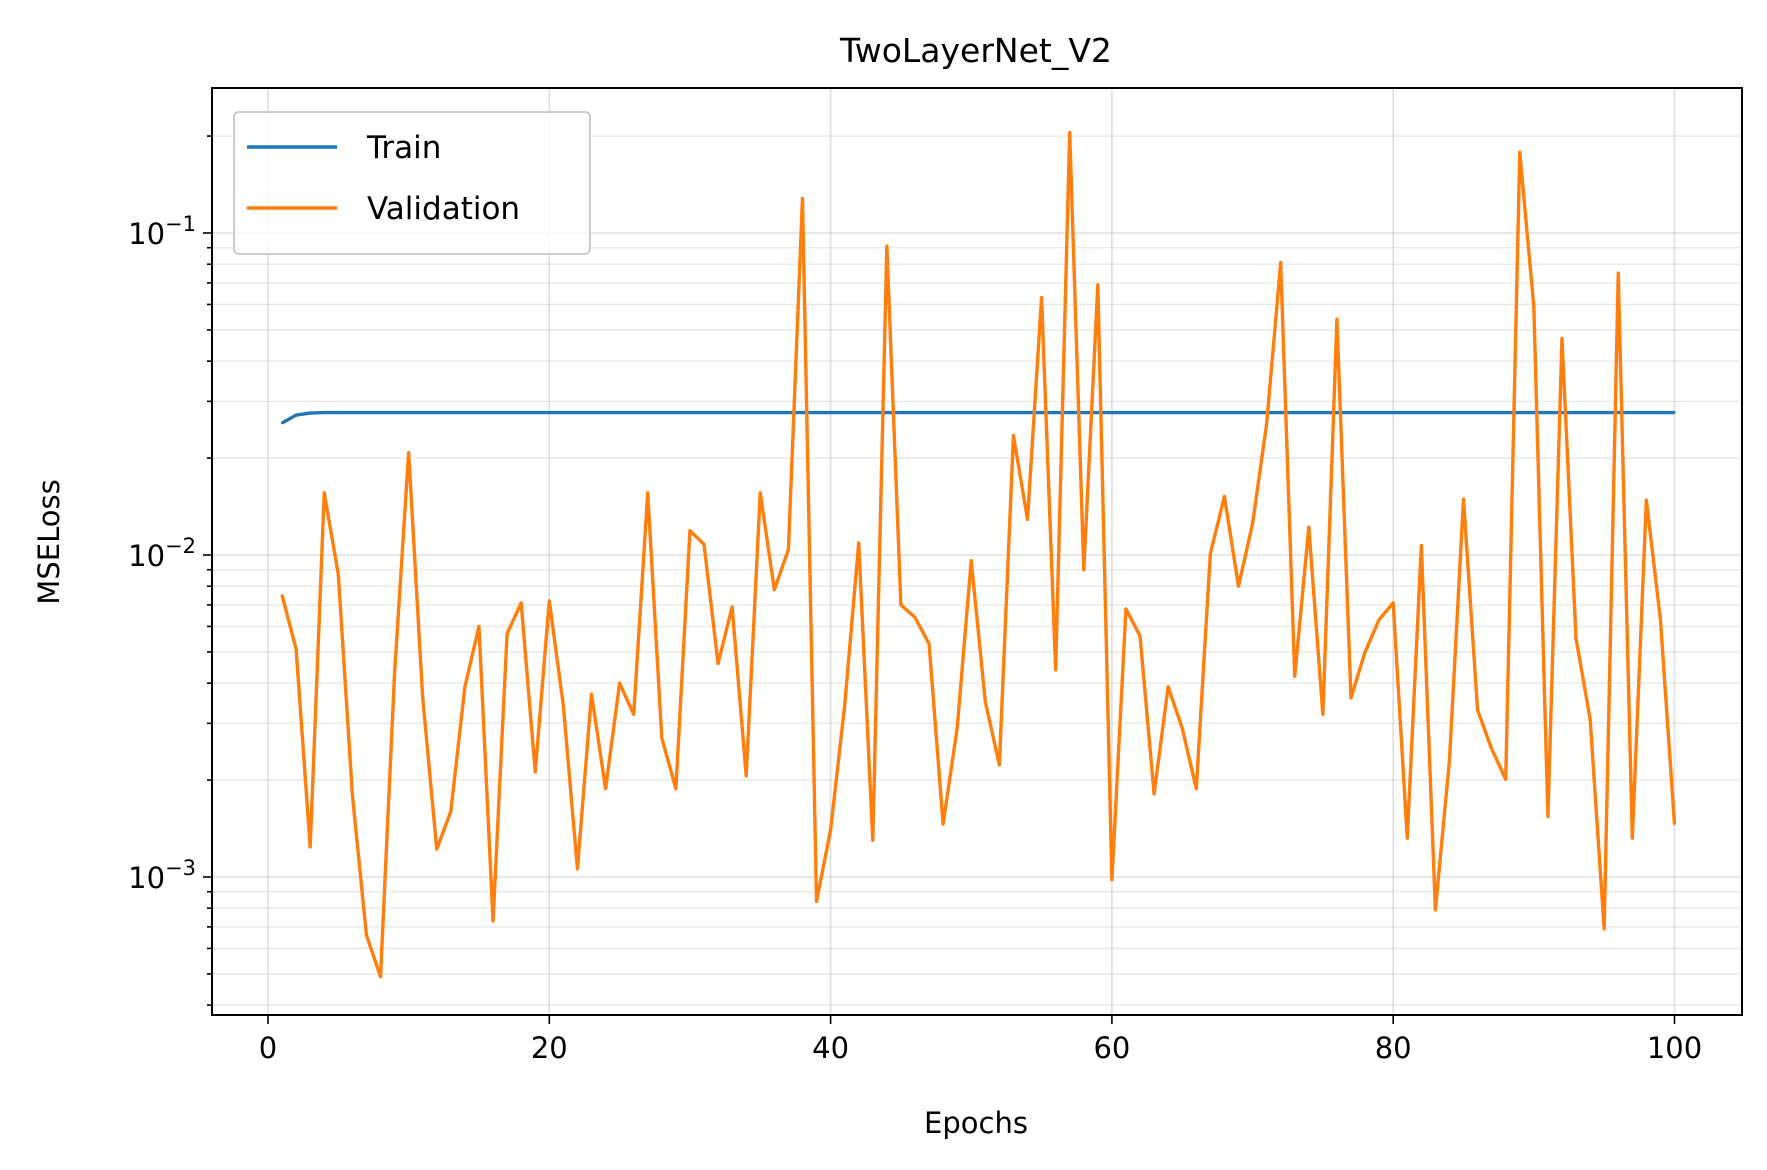 The height and width of the screenshot is (1170, 1767). What do you see at coordinates (978, 417) in the screenshot?
I see `series-line-train` at bounding box center [978, 417].